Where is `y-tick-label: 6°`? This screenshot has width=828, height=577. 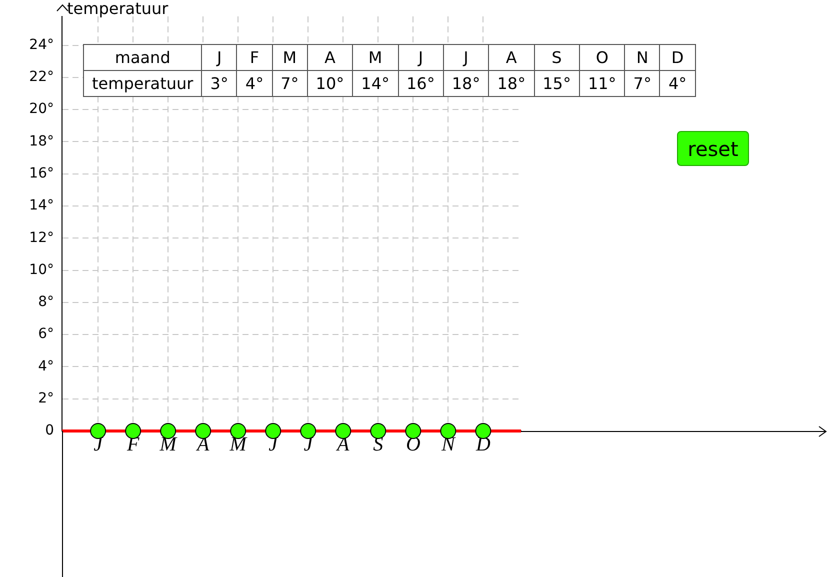
y-tick-label: 6° is located at coordinates (46, 334).